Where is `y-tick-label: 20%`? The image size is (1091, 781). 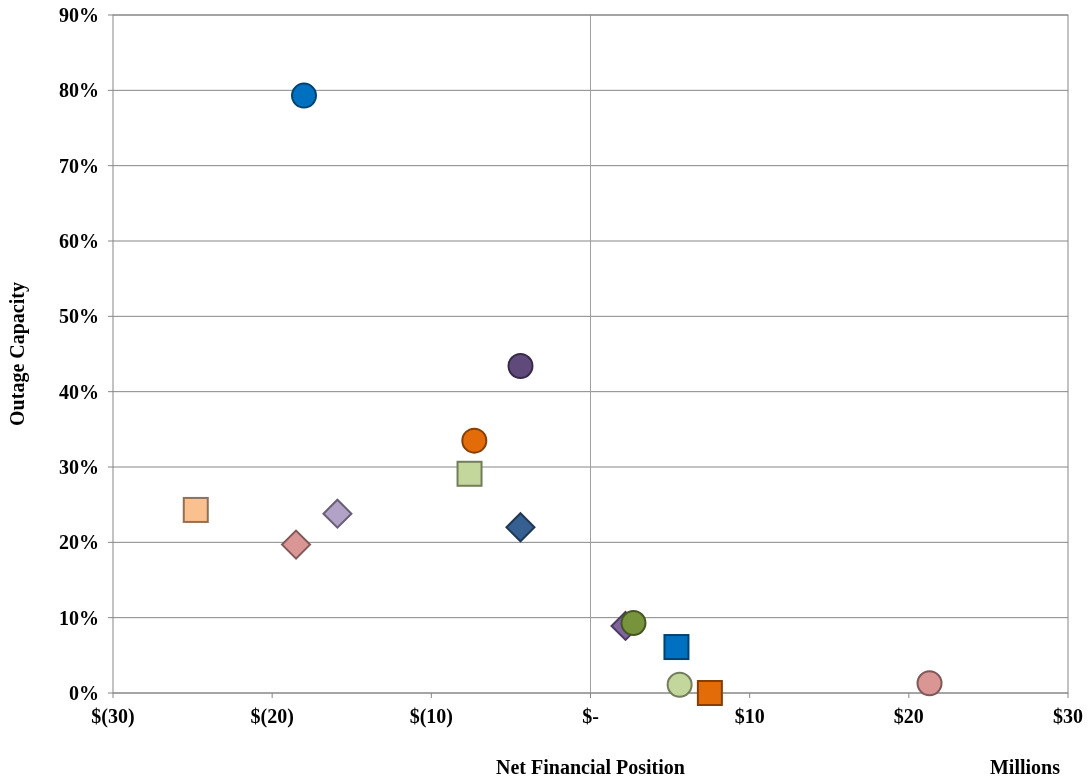
y-tick-label: 20% is located at coordinates (79, 542).